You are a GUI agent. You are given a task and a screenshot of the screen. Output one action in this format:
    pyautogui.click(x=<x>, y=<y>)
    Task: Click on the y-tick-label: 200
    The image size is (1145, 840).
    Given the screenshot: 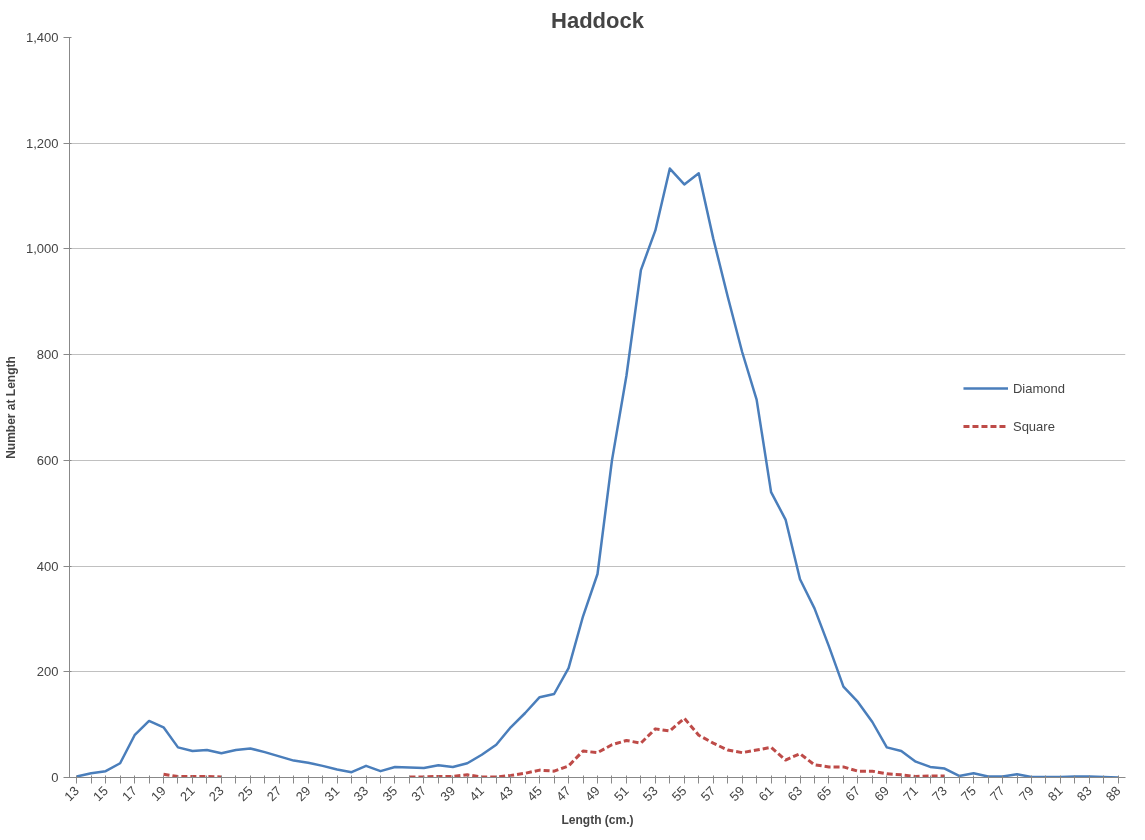 What is the action you would take?
    pyautogui.click(x=47, y=672)
    